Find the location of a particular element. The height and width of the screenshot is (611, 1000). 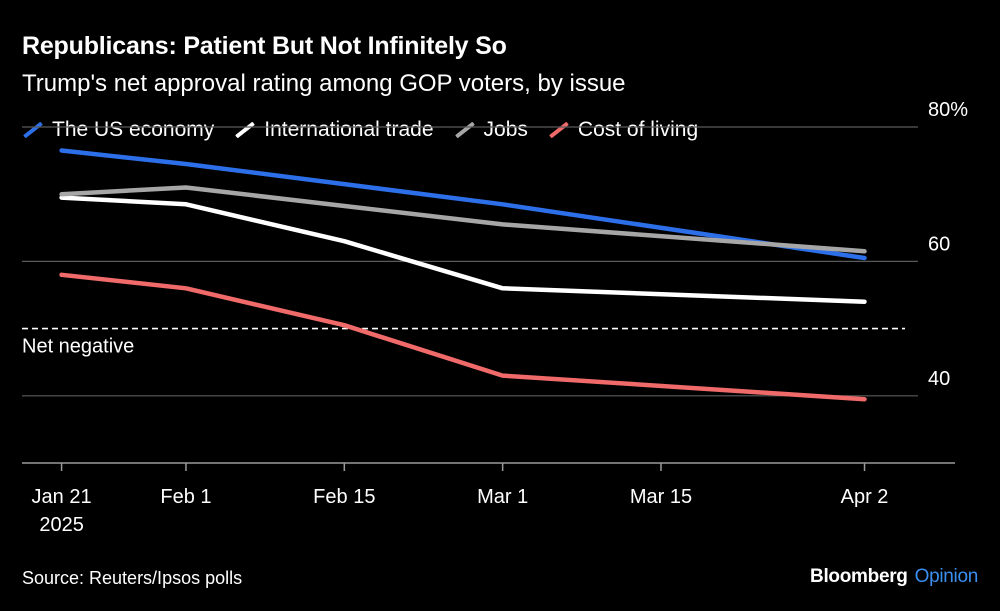

series-line-the-us-economy is located at coordinates (463, 204).